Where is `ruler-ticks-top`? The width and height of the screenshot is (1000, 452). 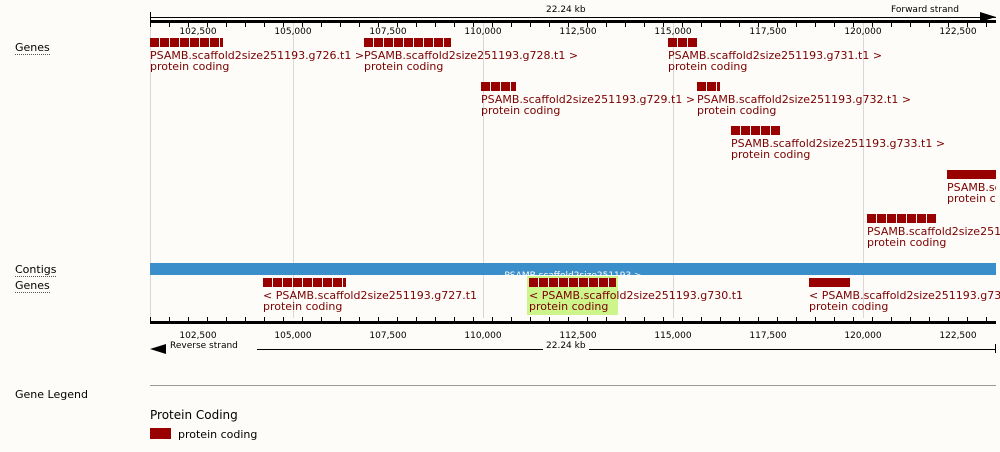 ruler-ticks-top is located at coordinates (573, 25).